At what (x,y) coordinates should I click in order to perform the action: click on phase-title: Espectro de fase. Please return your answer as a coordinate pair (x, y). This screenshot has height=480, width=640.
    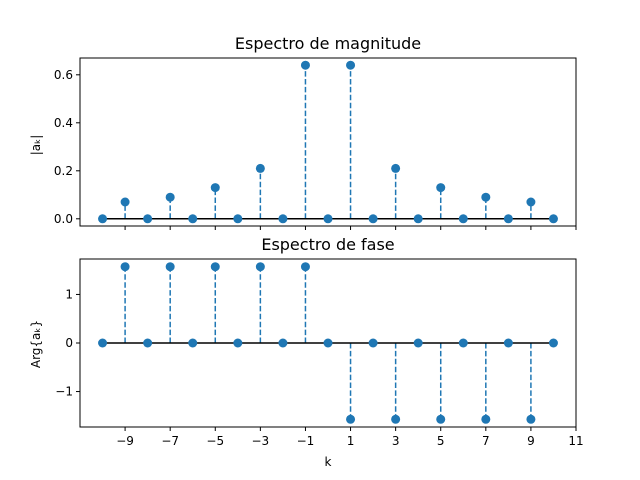
    Looking at the image, I should click on (327, 244).